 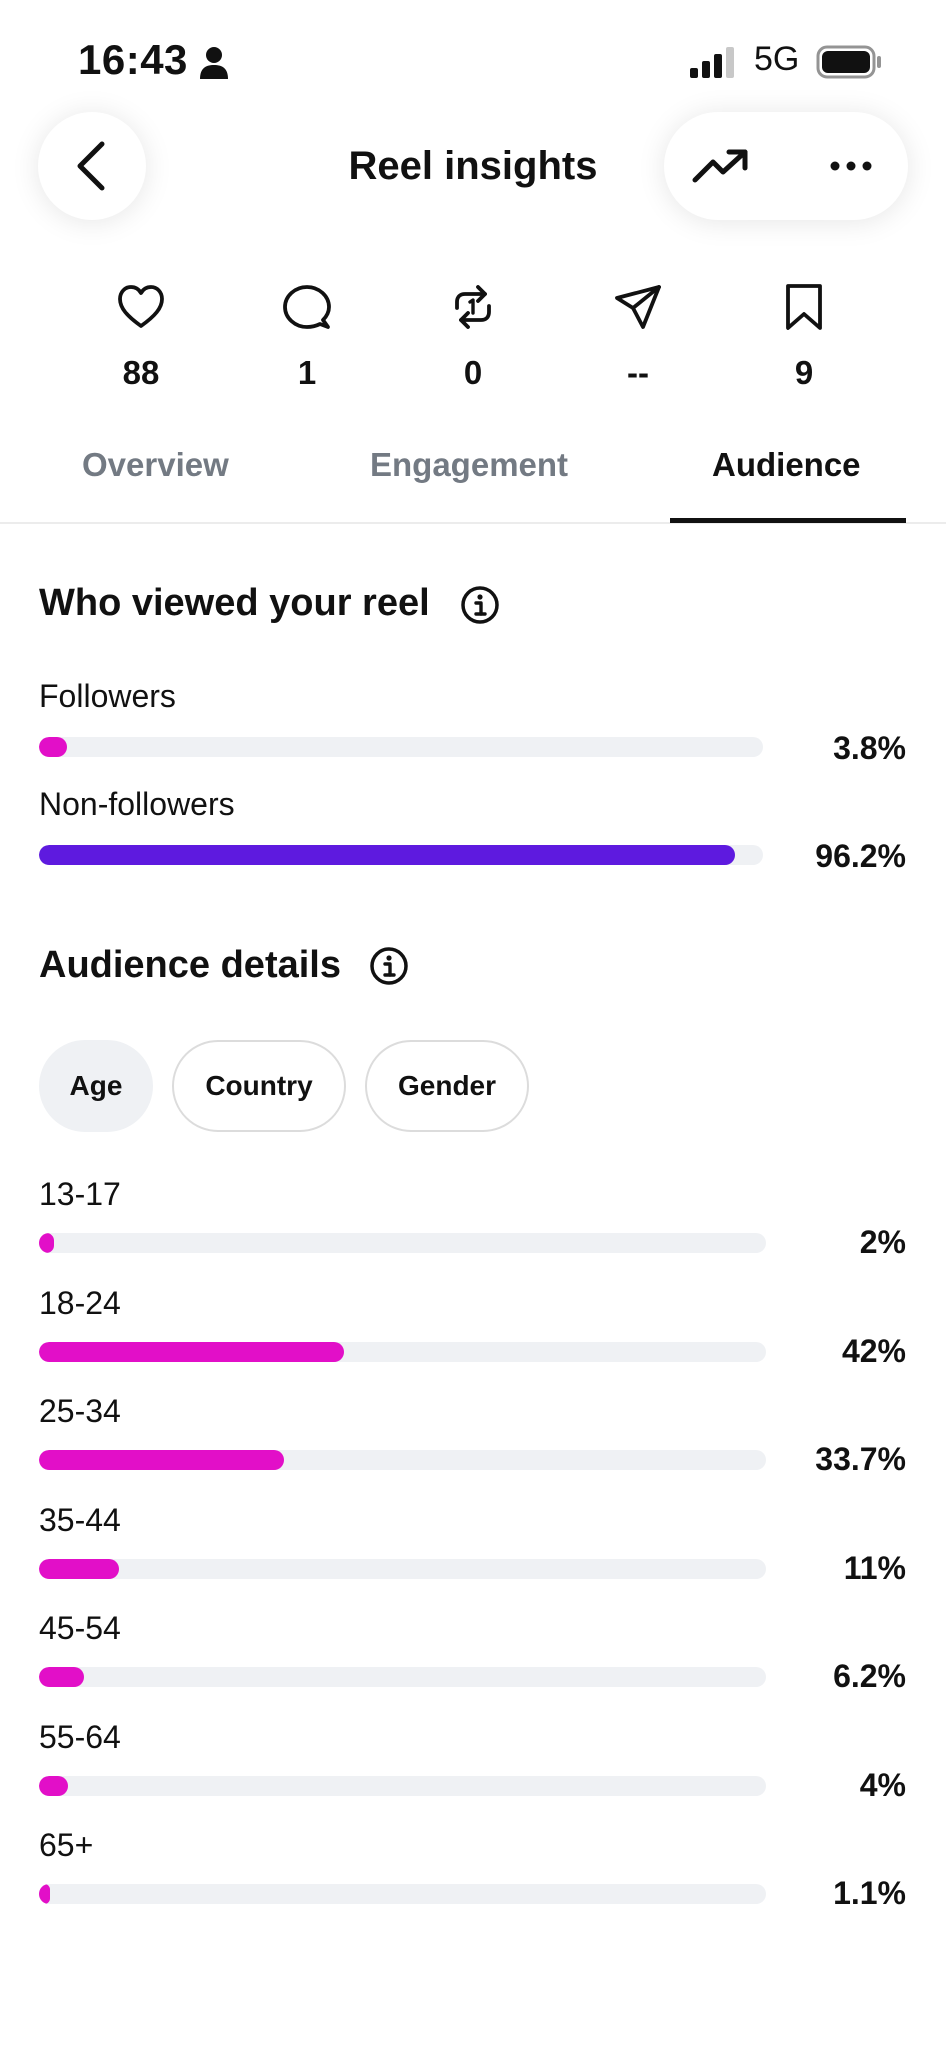 I want to click on status-time: 16:43, so click(x=133, y=59).